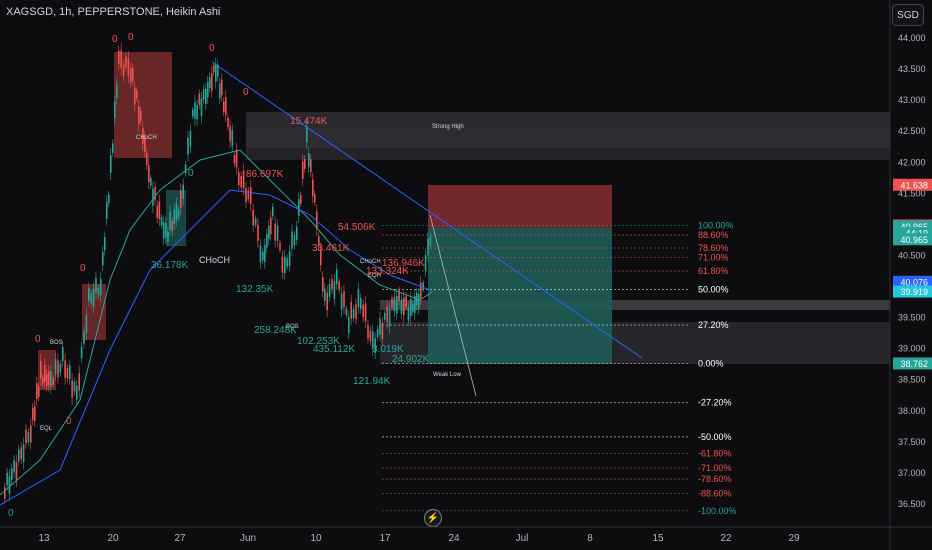 The height and width of the screenshot is (550, 932). What do you see at coordinates (713, 257) in the screenshot?
I see `fib-level-label: 71.00%` at bounding box center [713, 257].